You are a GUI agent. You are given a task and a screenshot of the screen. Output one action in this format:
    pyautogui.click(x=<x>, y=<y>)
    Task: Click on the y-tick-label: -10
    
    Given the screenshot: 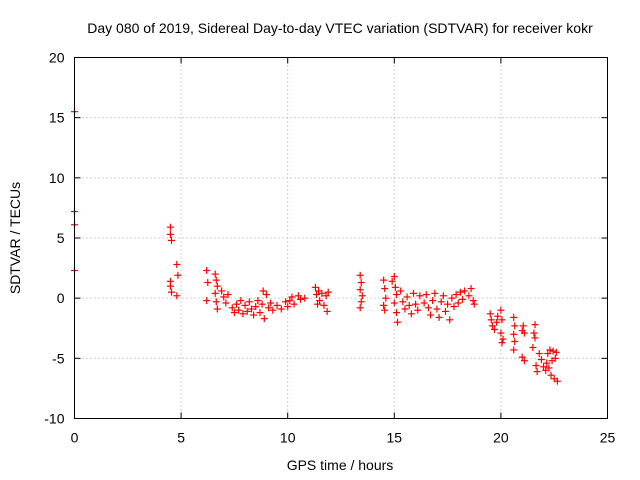 What is the action you would take?
    pyautogui.click(x=54, y=419)
    